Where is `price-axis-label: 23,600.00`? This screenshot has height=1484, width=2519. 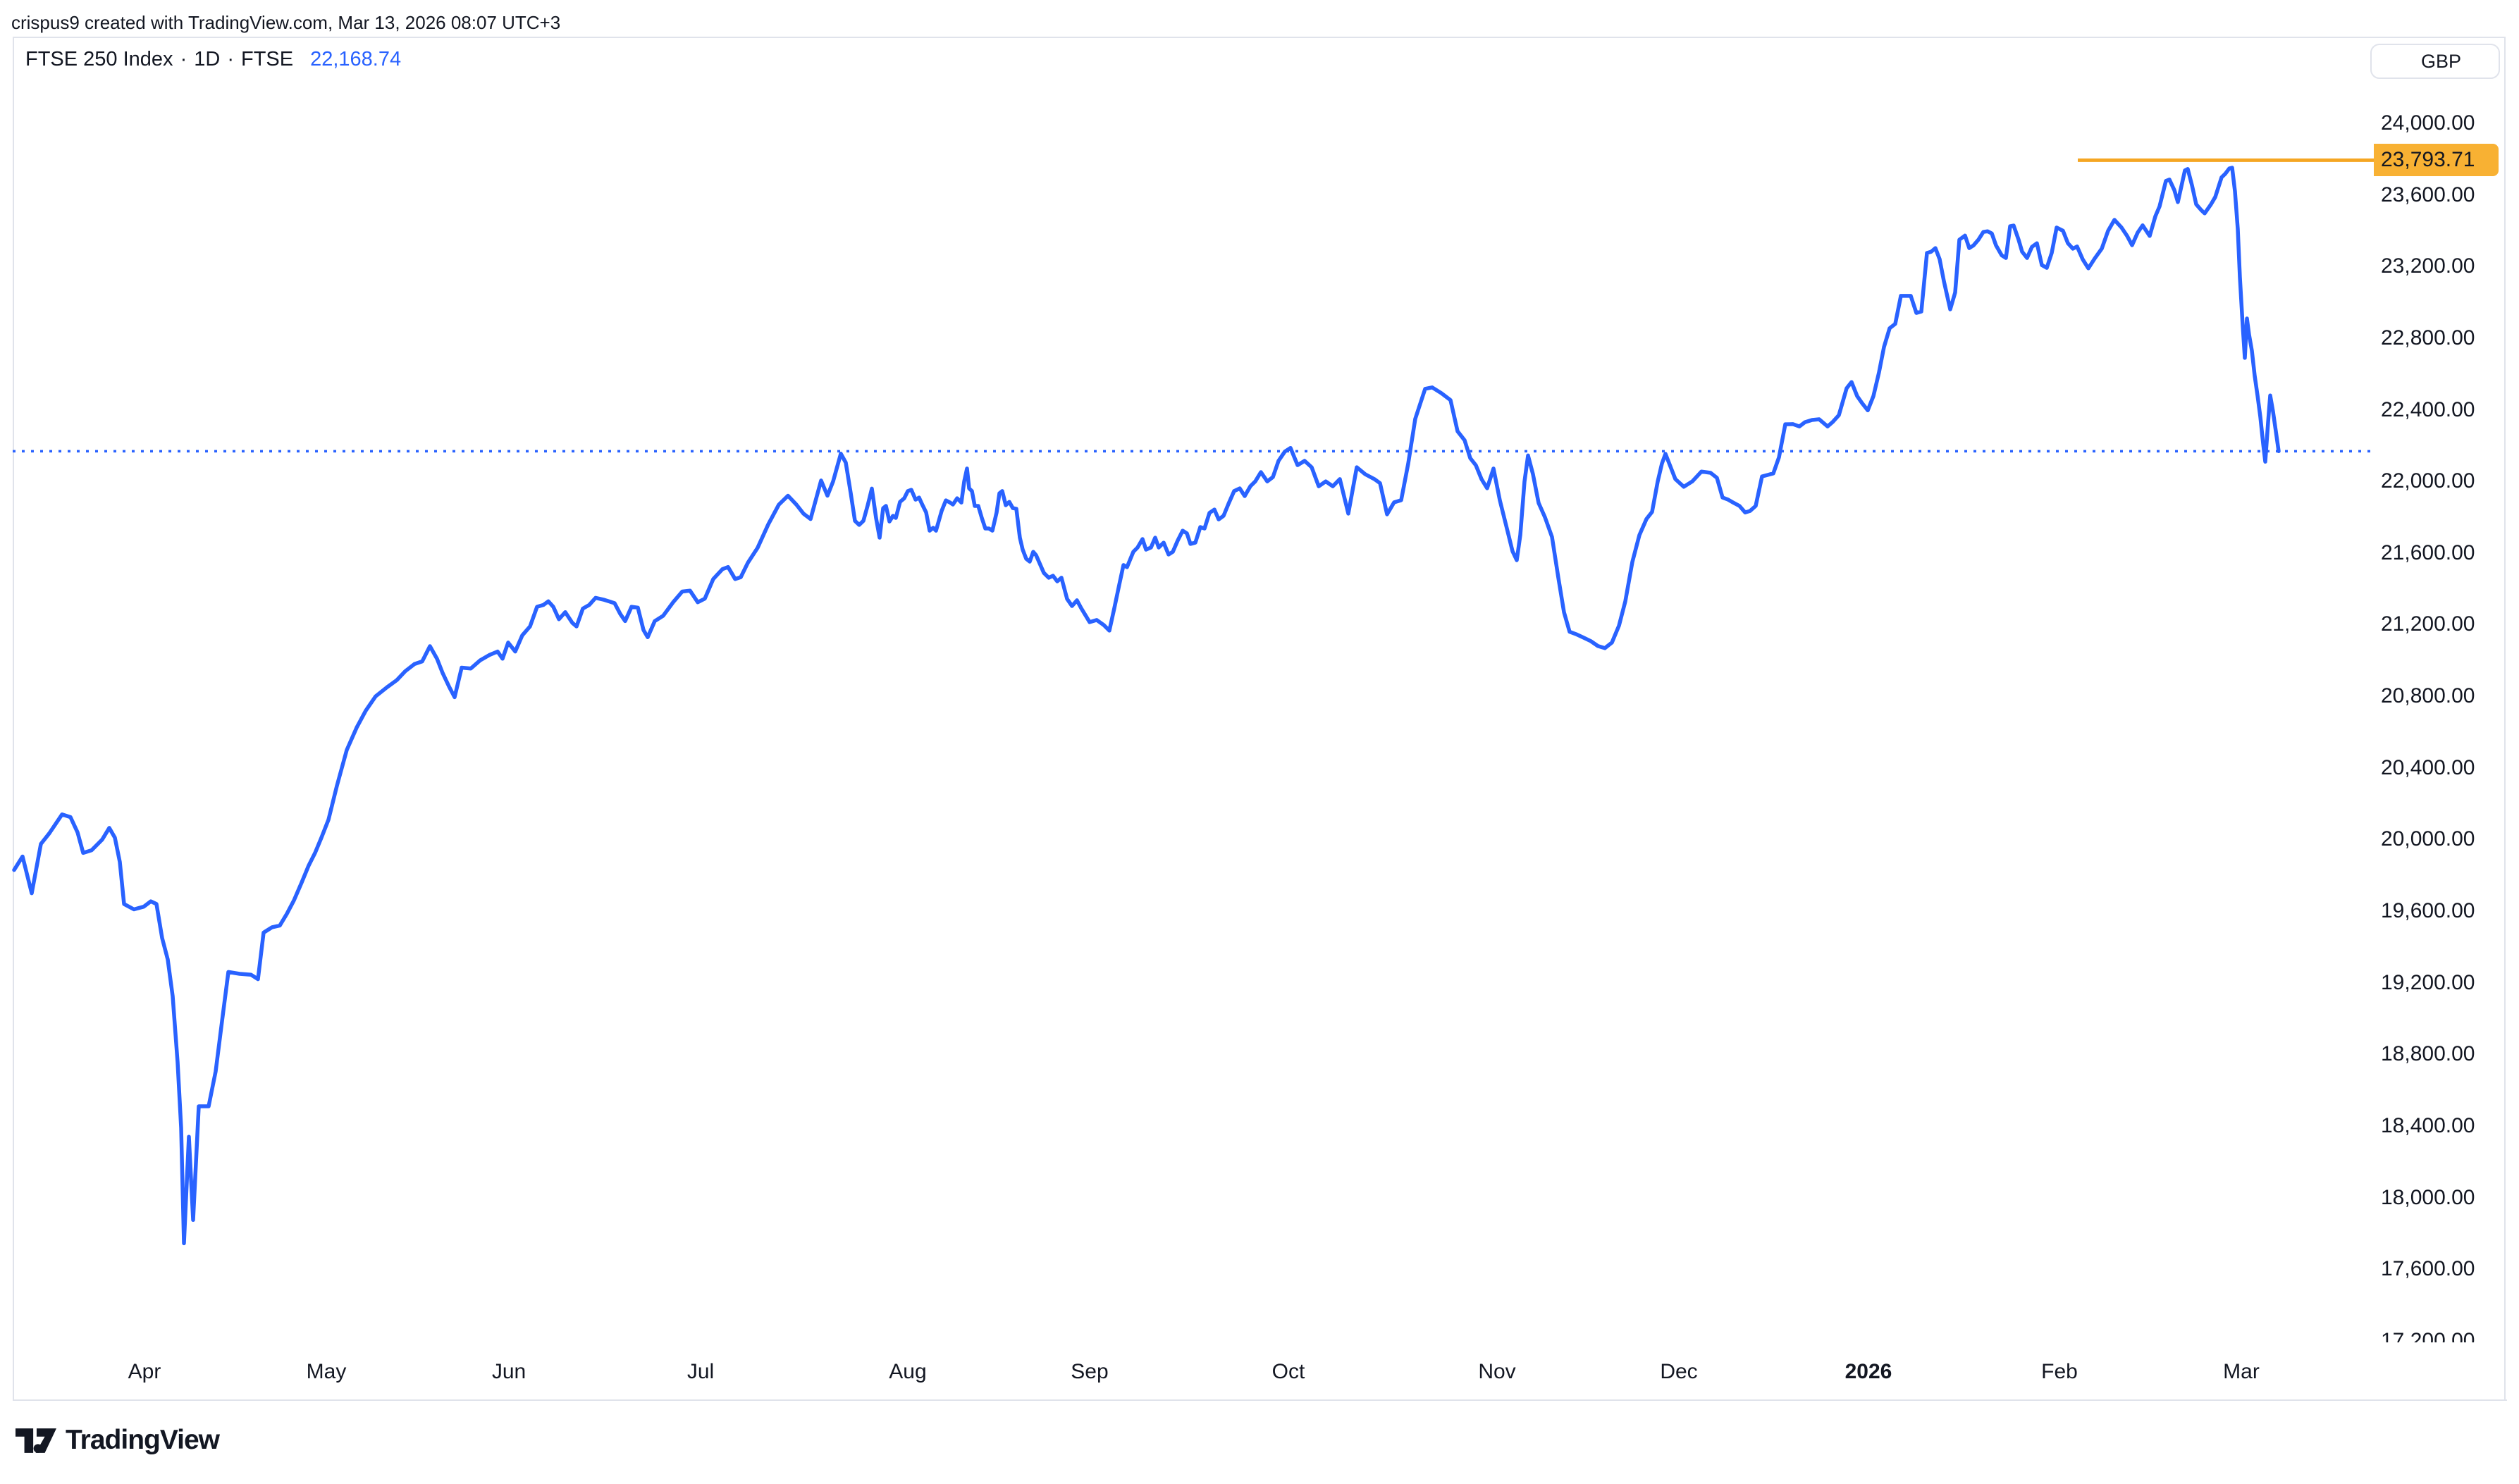 price-axis-label: 23,600.00 is located at coordinates (2428, 194).